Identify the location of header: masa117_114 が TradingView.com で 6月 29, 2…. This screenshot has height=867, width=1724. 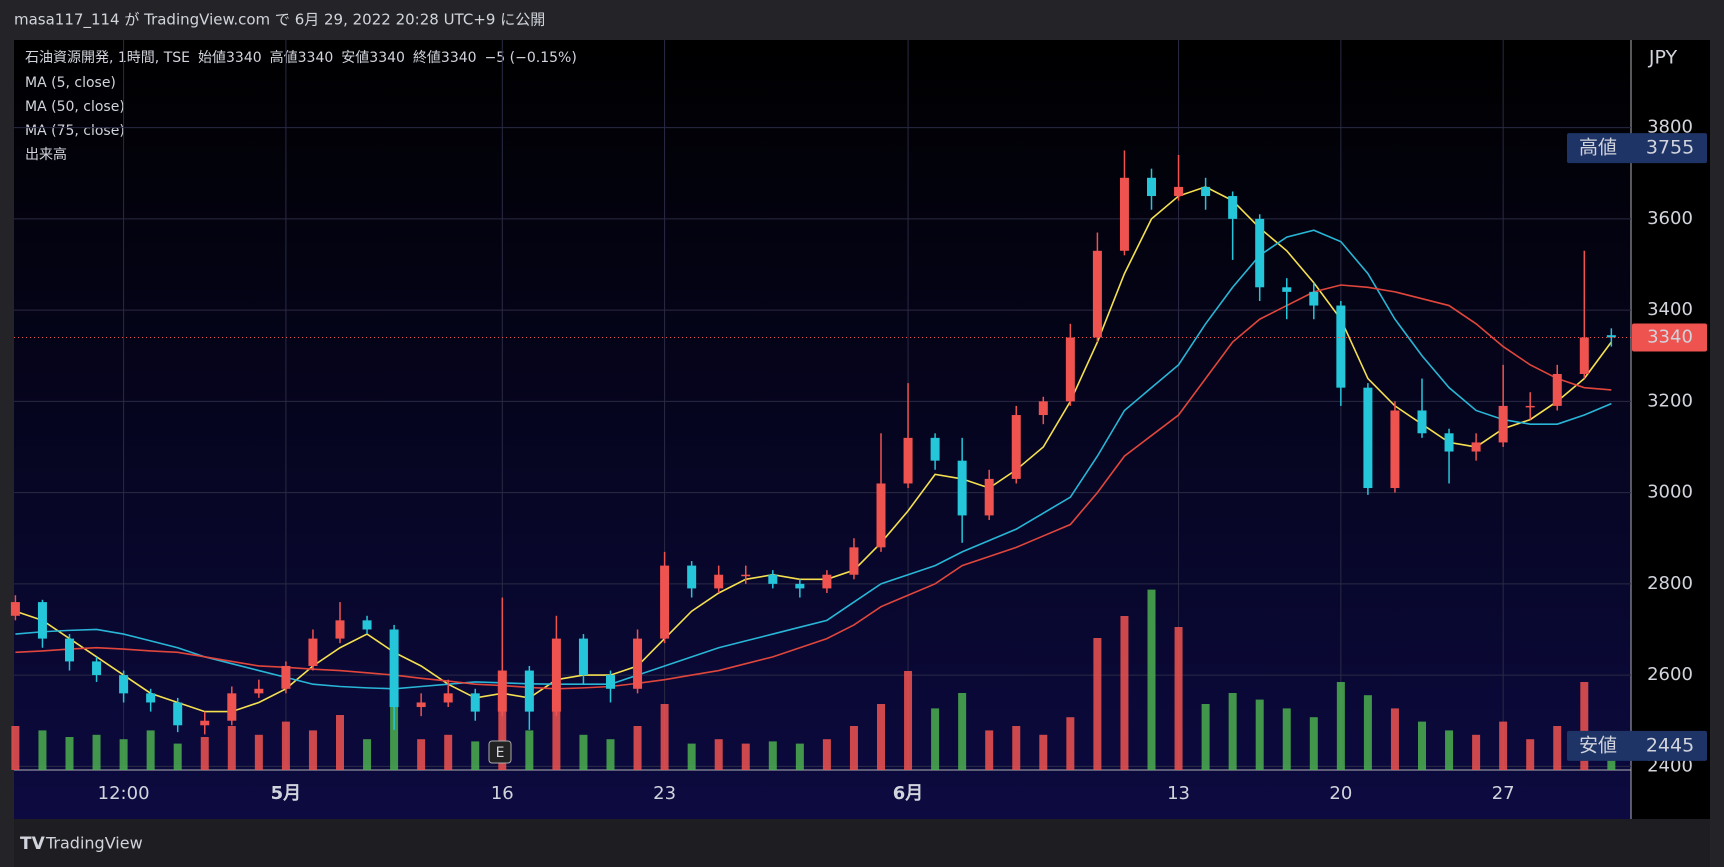
(279, 20).